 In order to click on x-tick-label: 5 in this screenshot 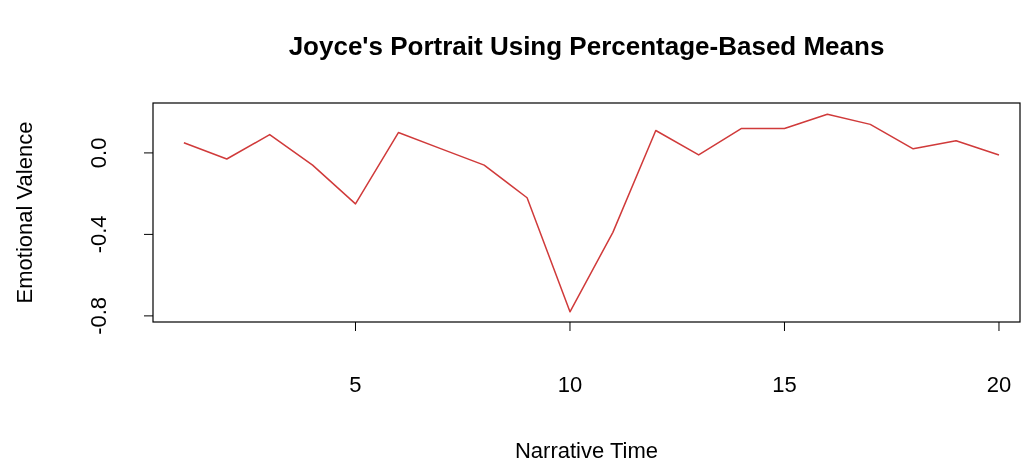, I will do `click(355, 384)`.